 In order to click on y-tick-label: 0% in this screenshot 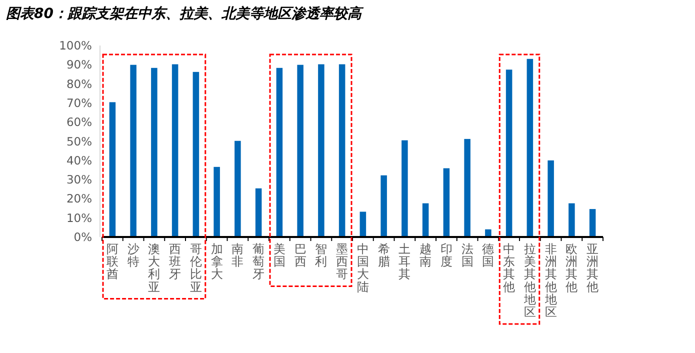, I will do `click(83, 237)`.